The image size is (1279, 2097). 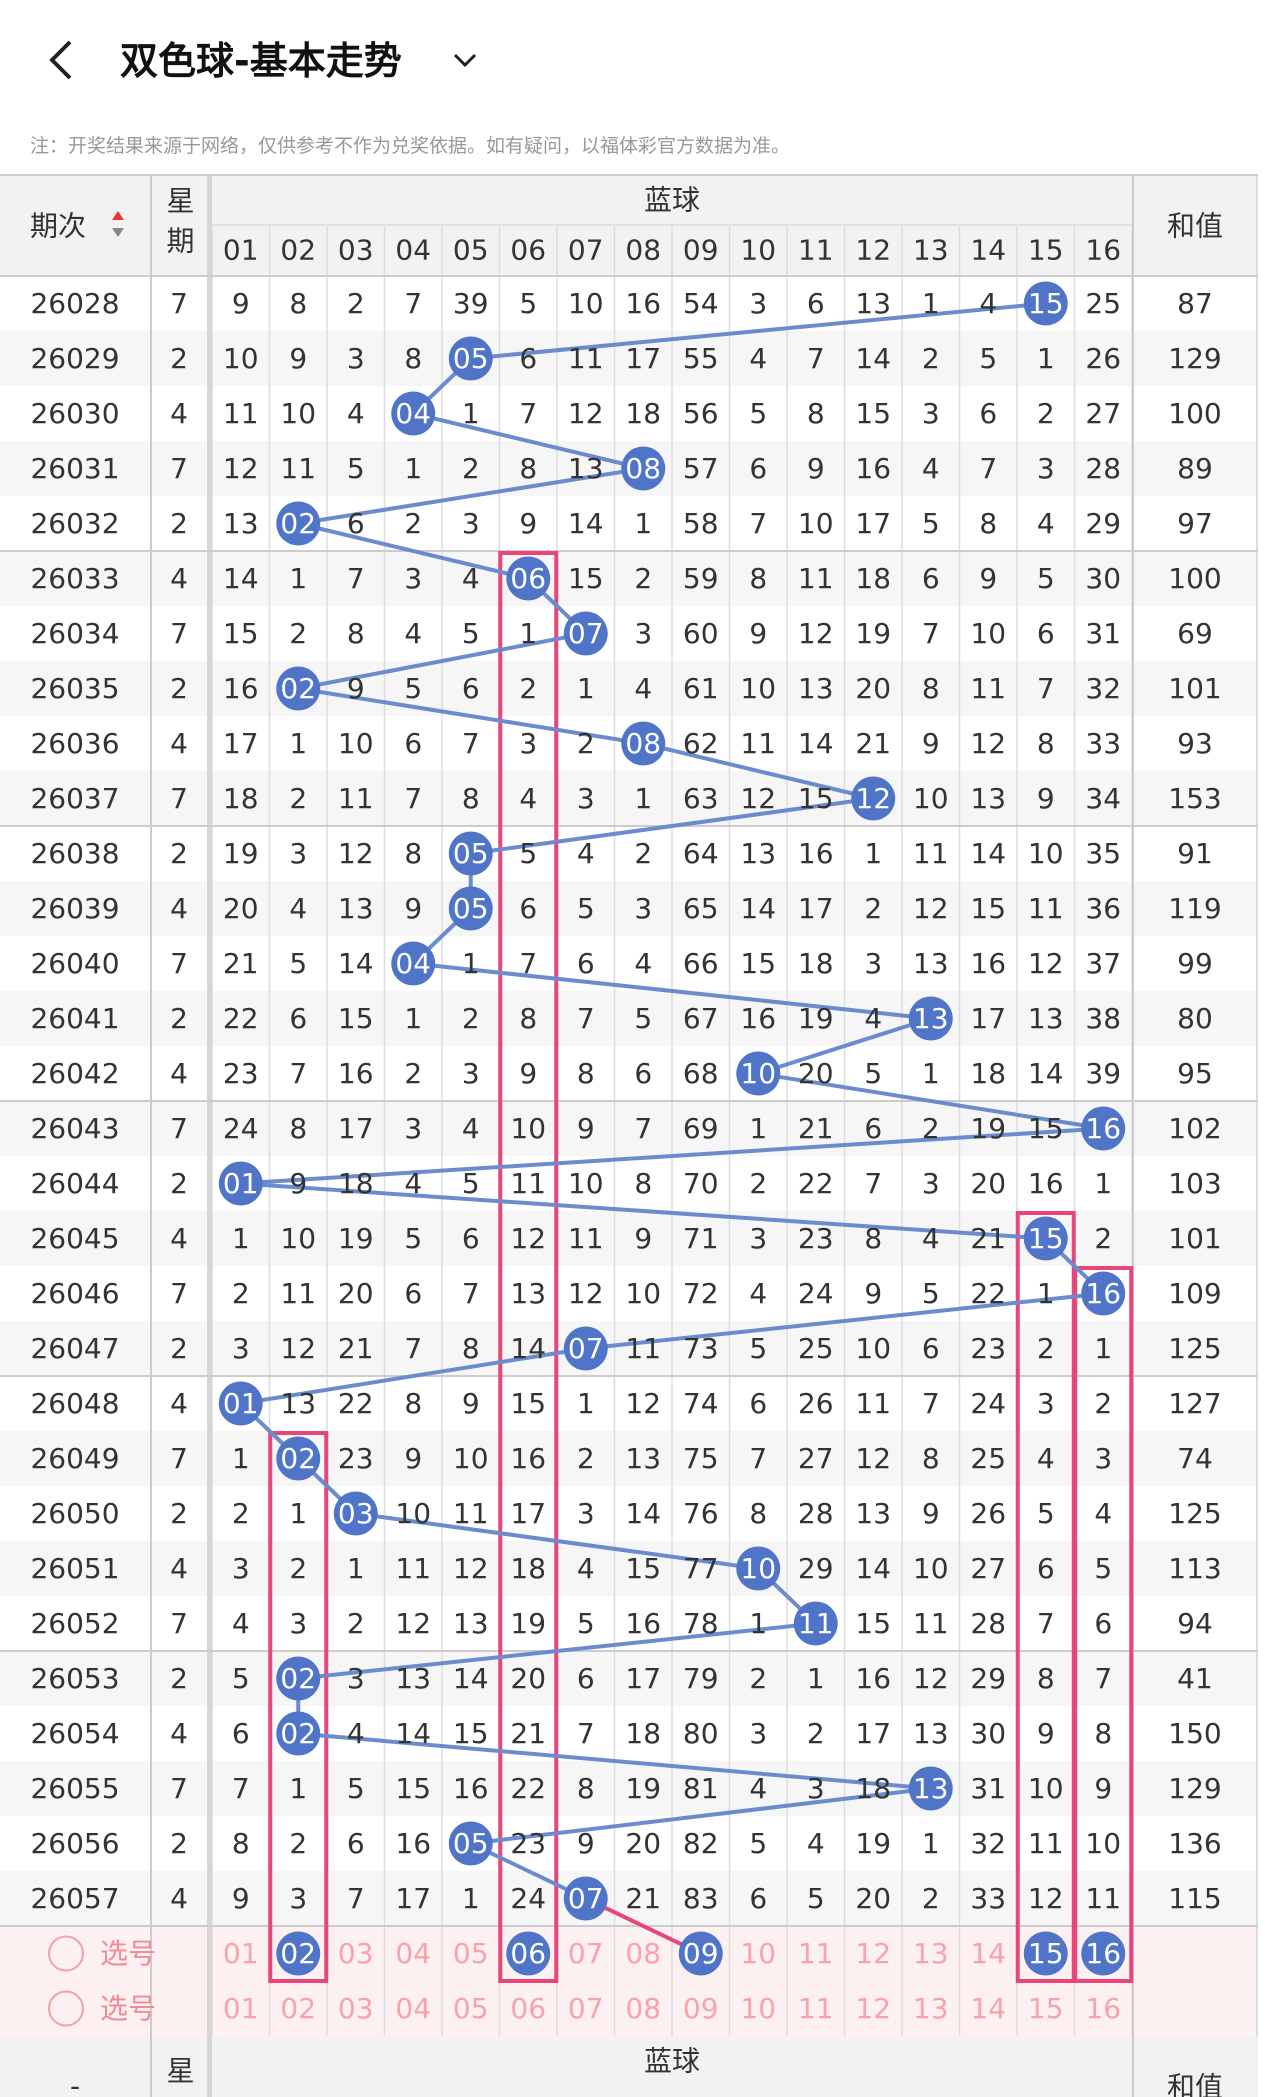 What do you see at coordinates (816, 1513) in the screenshot?
I see `omission: 28` at bounding box center [816, 1513].